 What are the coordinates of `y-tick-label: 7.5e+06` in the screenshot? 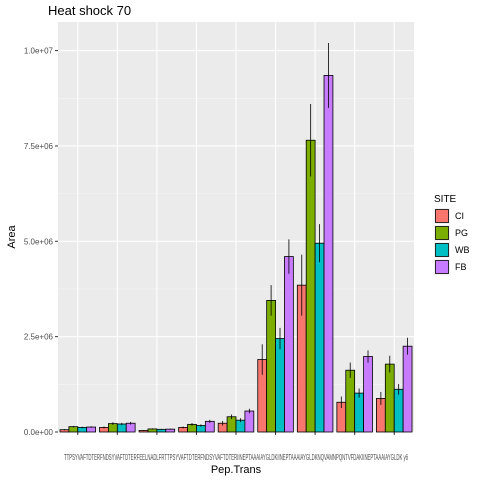 It's located at (39, 146).